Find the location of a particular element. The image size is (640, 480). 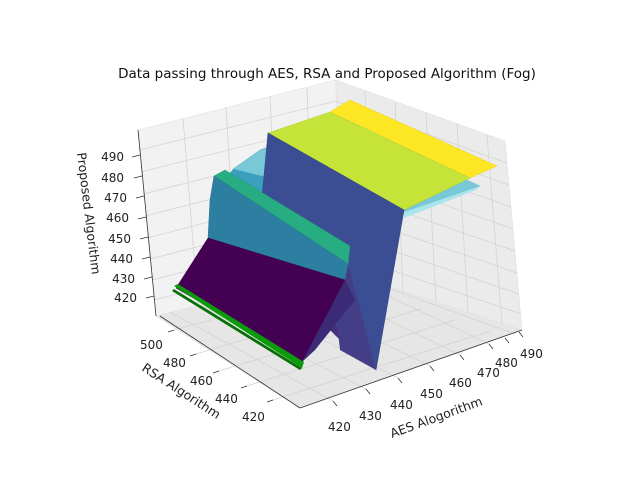

z-tick-label: 420 is located at coordinates (125, 298).